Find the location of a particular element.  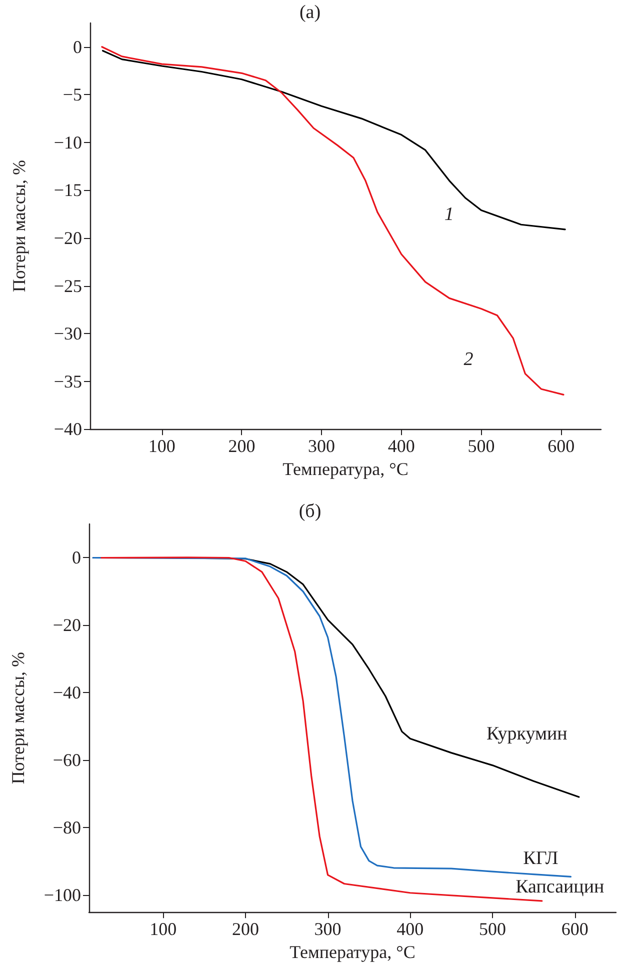

series-label: 1 is located at coordinates (449, 214).